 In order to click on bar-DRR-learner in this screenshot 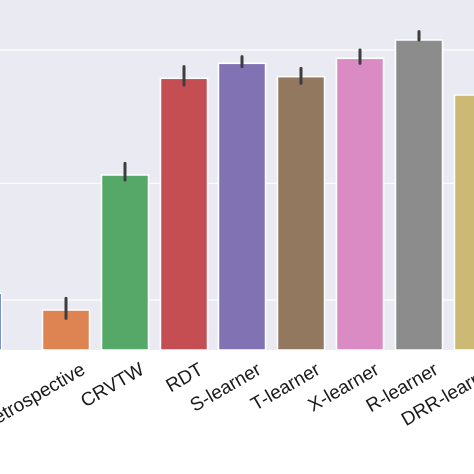, I will do `click(463, 222)`.